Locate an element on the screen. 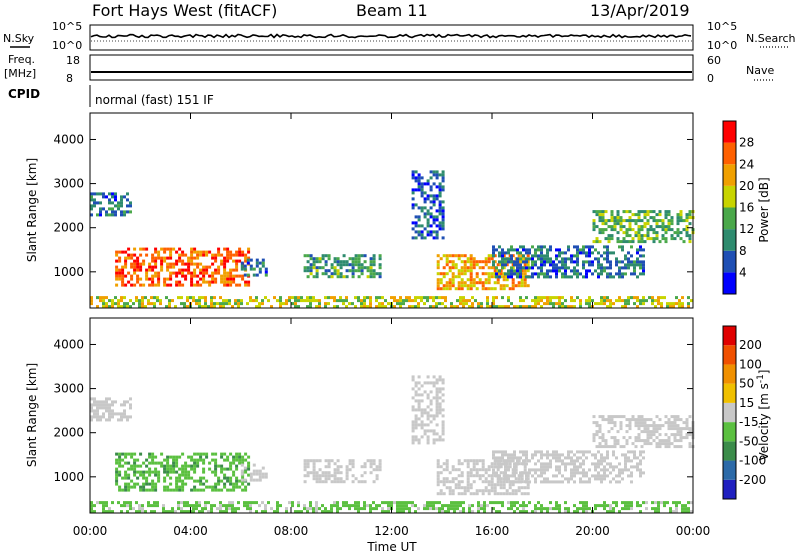  time-tick-label: 08:00 is located at coordinates (291, 531).